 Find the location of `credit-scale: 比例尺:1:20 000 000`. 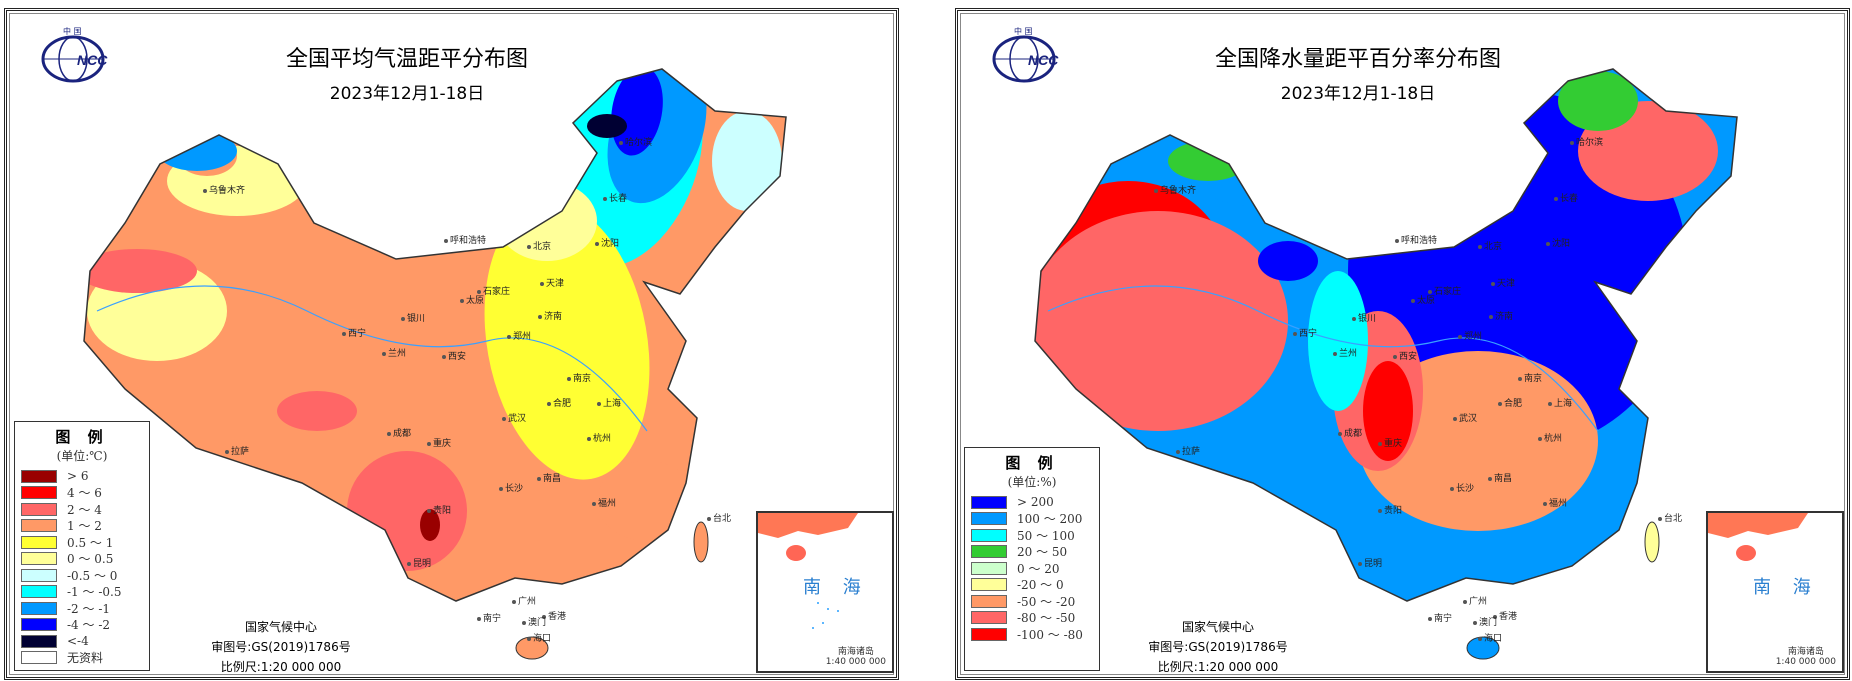

credit-scale: 比例尺:1:20 000 000 is located at coordinates (1218, 667).